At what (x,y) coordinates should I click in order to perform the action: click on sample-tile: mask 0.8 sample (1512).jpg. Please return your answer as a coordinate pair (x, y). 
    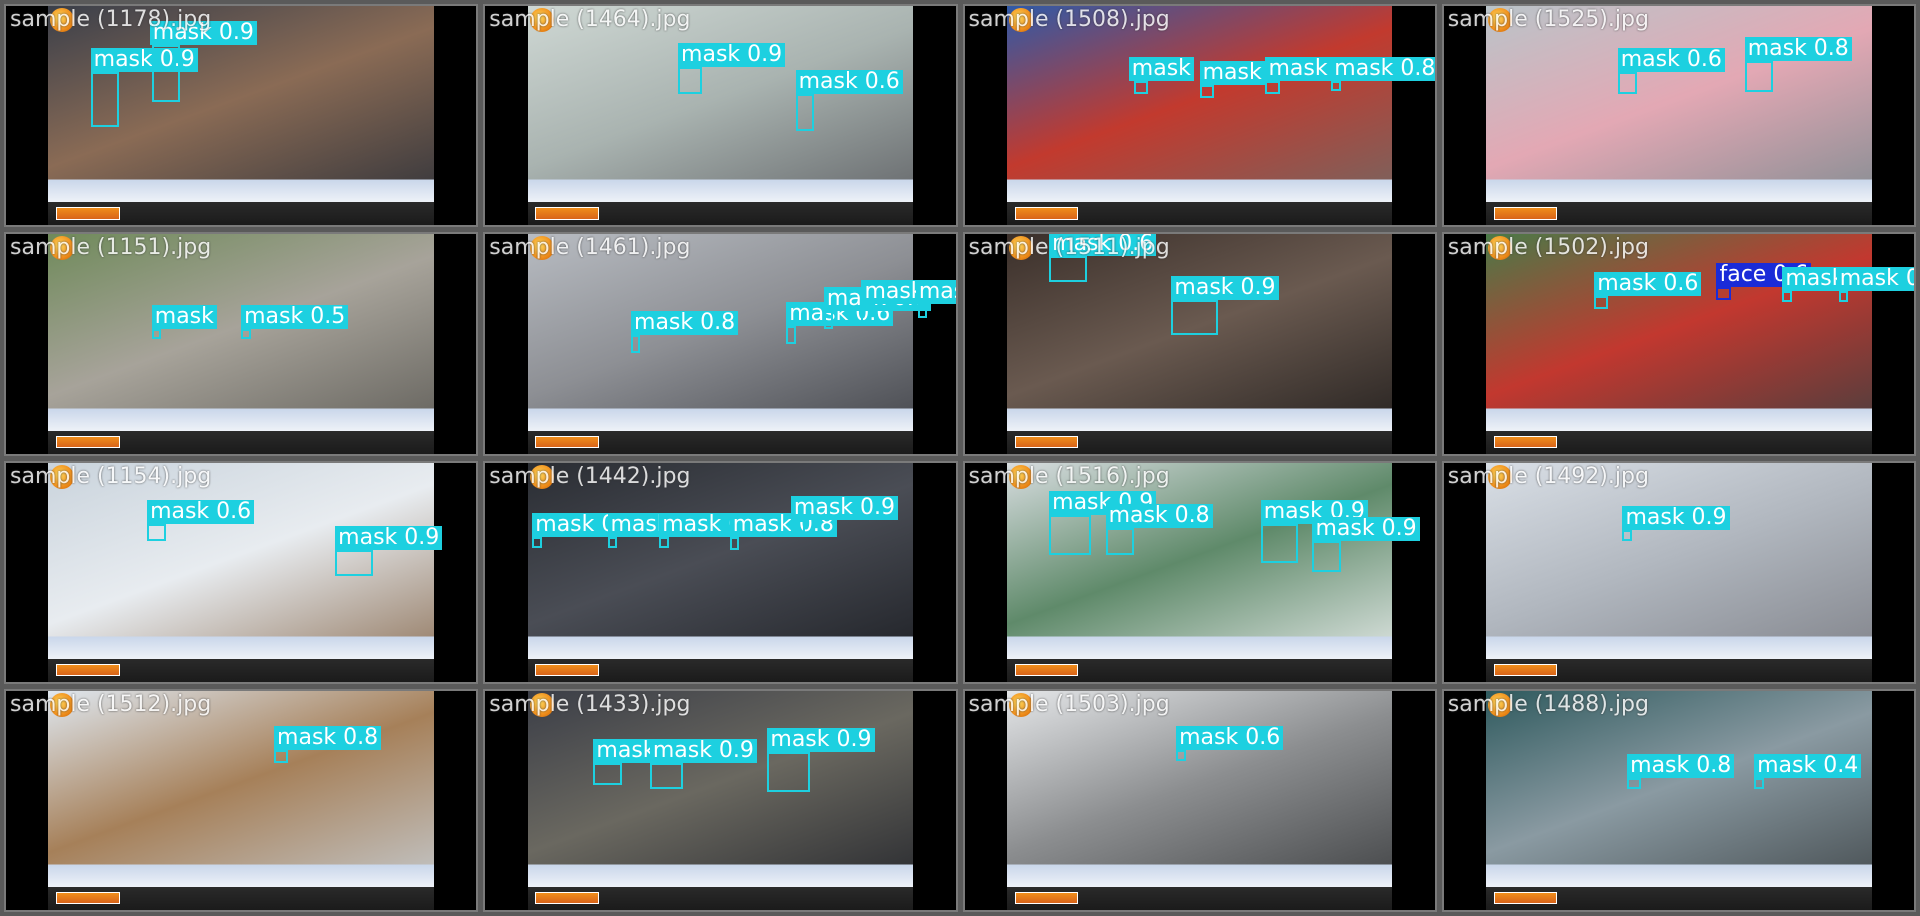
    Looking at the image, I should click on (241, 800).